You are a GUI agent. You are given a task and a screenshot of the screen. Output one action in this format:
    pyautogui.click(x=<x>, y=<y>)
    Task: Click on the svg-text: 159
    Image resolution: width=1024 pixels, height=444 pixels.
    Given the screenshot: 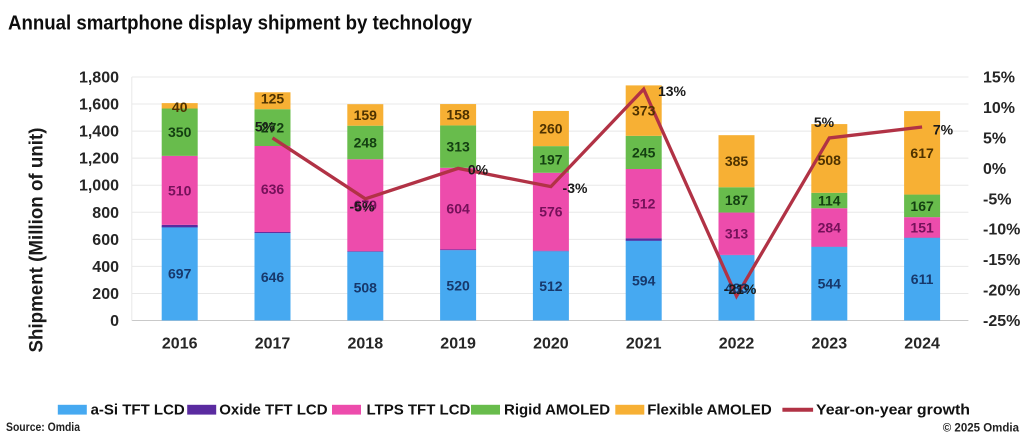 What is the action you would take?
    pyautogui.click(x=366, y=115)
    